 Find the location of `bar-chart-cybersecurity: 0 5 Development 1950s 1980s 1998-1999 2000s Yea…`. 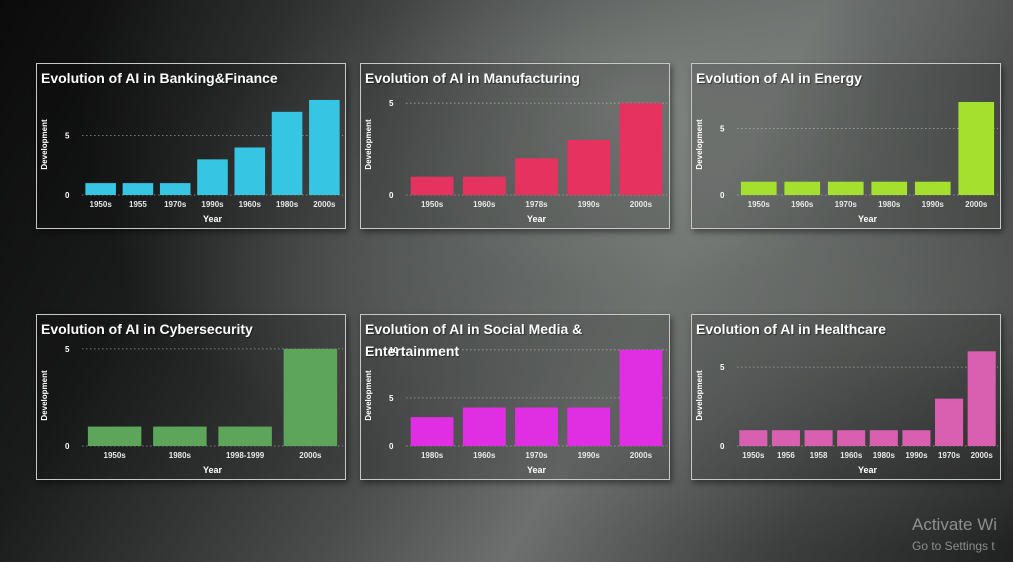

bar-chart-cybersecurity: 0 5 Development 1950s 1980s 1998-1999 2000s Yea… is located at coordinates (191, 410).